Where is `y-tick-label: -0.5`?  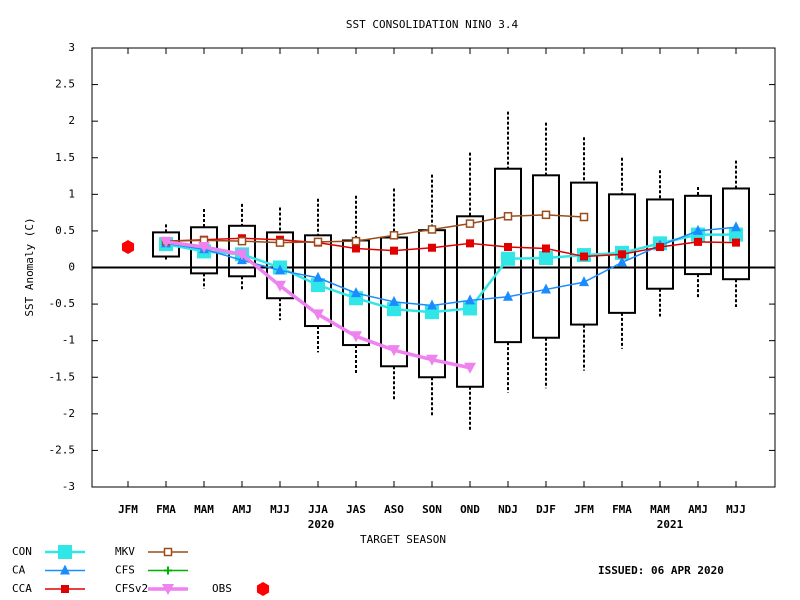
y-tick-label: -0.5 is located at coordinates (62, 303).